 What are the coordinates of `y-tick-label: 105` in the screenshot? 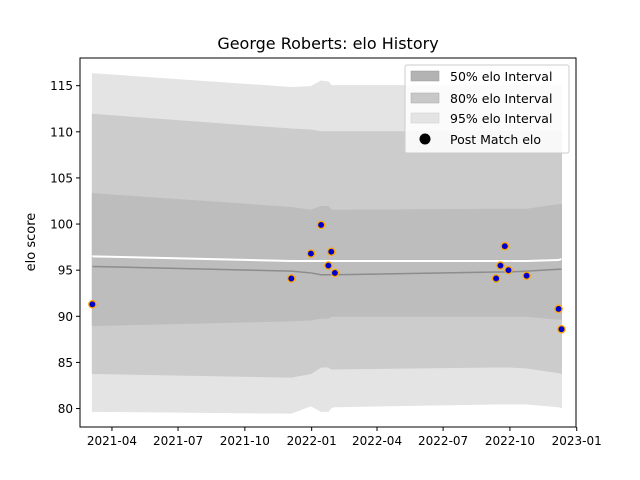 It's located at (61, 178).